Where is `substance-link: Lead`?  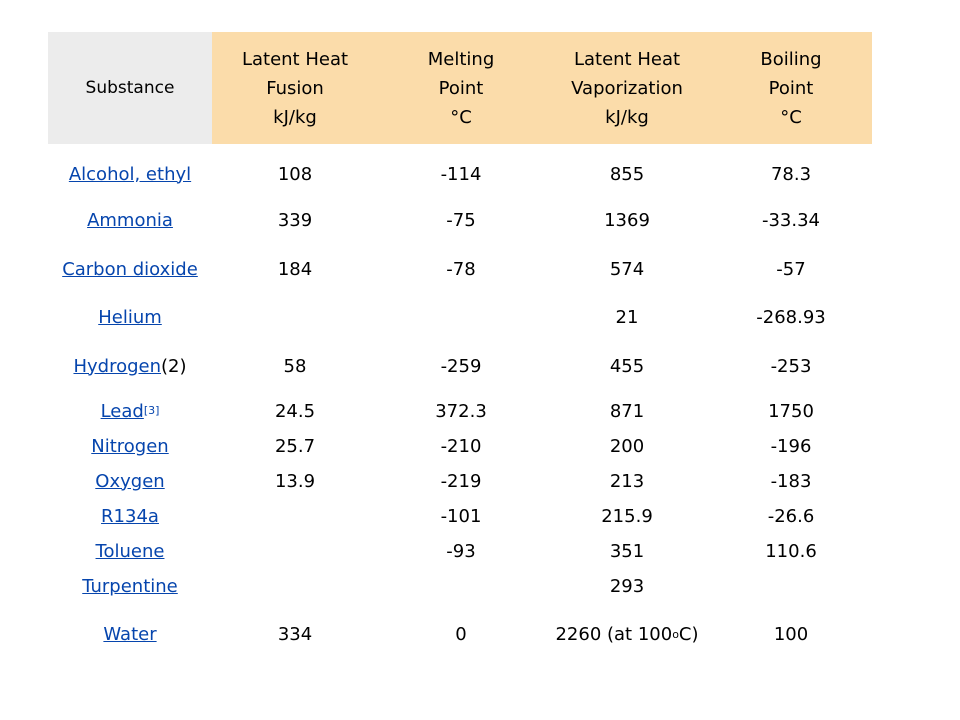 substance-link: Lead is located at coordinates (122, 411).